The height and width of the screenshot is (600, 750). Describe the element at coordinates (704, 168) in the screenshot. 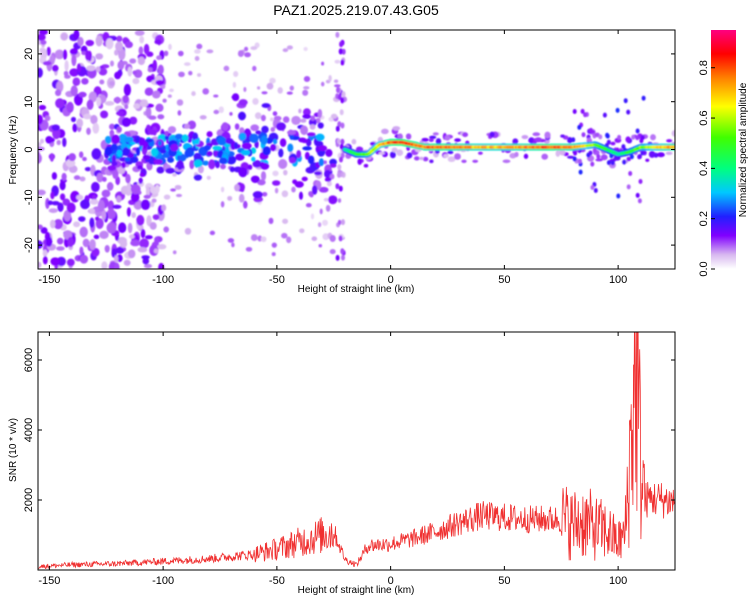

I see `colorbar-tick-label: 0.4` at that location.